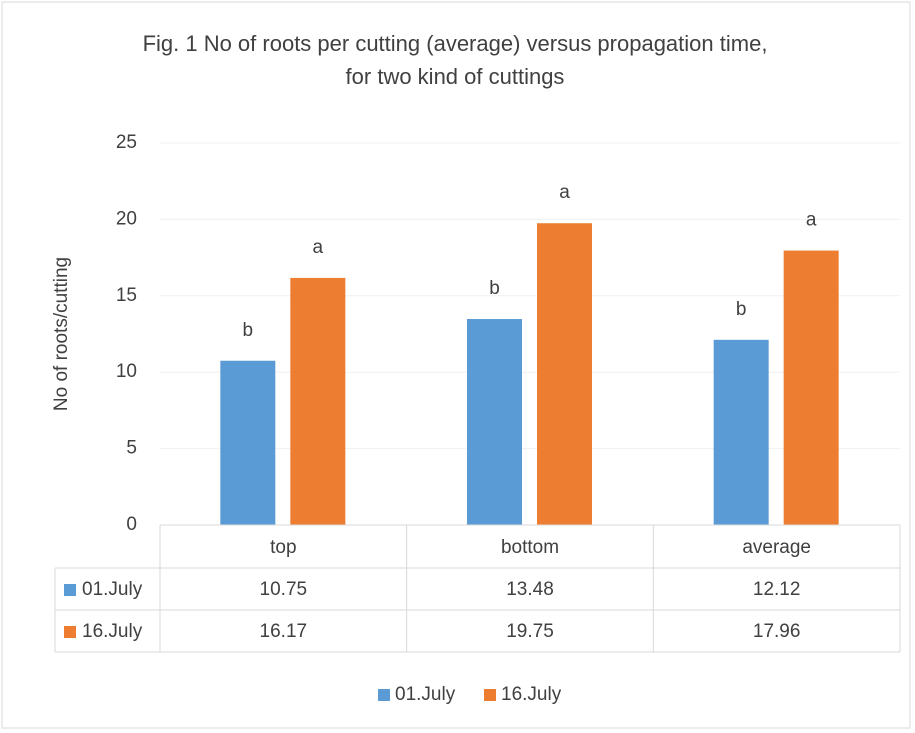 This screenshot has height=733, width=915. What do you see at coordinates (530, 547) in the screenshot?
I see `x-tick-label: bottom` at bounding box center [530, 547].